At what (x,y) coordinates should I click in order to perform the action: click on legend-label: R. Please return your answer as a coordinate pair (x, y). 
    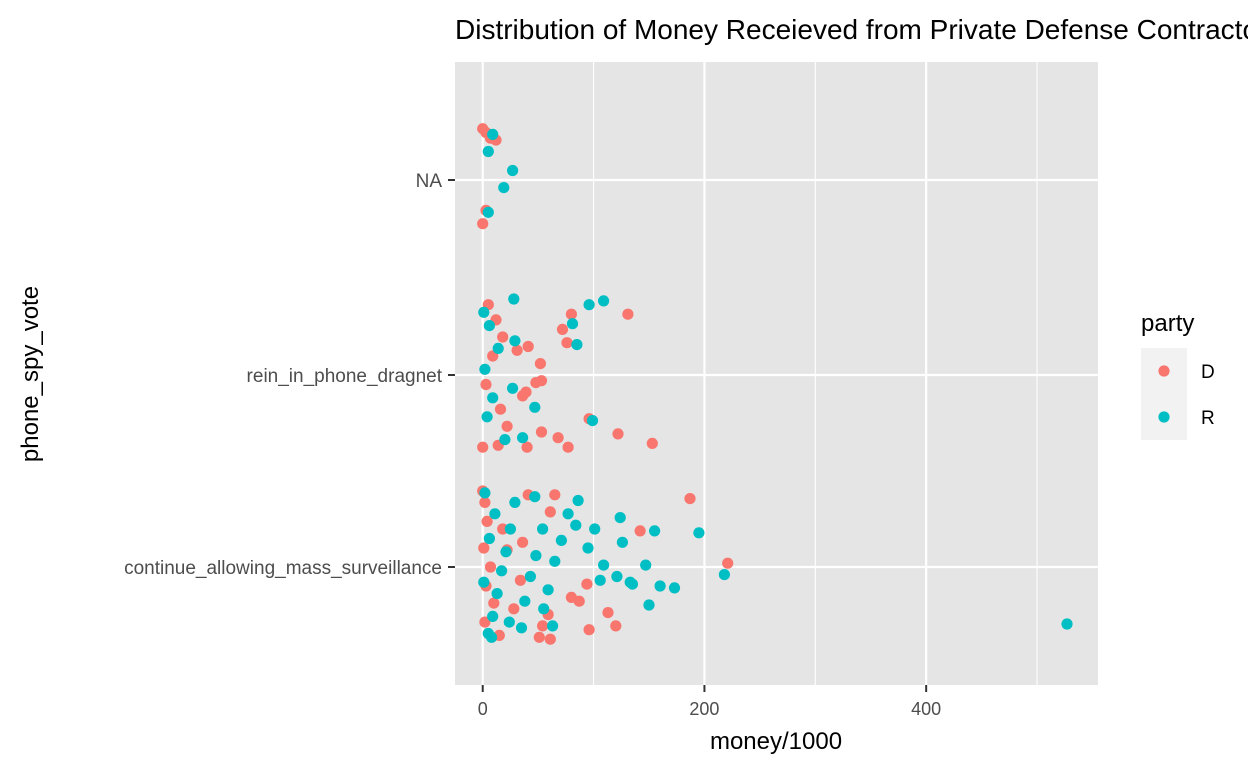
    Looking at the image, I should click on (1208, 418).